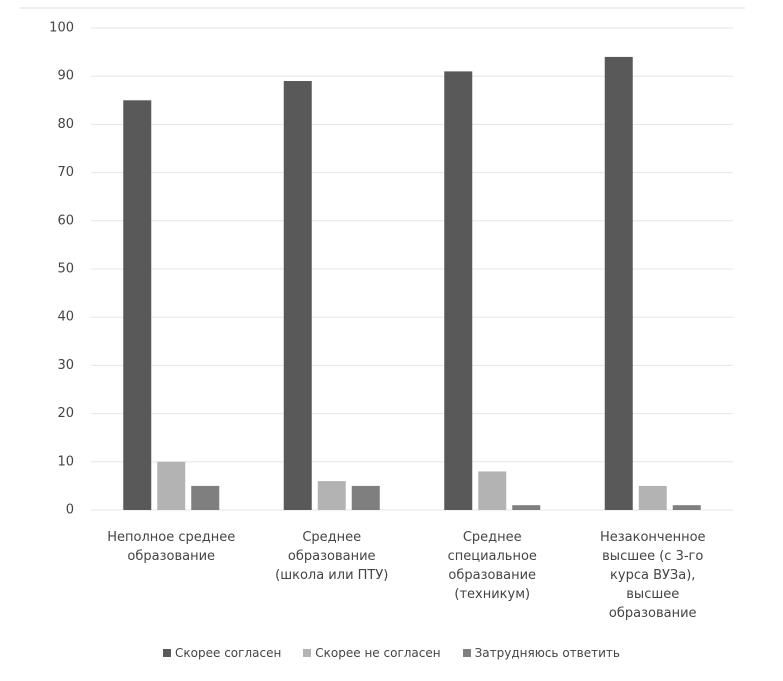 This screenshot has height=681, width=783. What do you see at coordinates (65, 461) in the screenshot?
I see `y-tick-label: 10` at bounding box center [65, 461].